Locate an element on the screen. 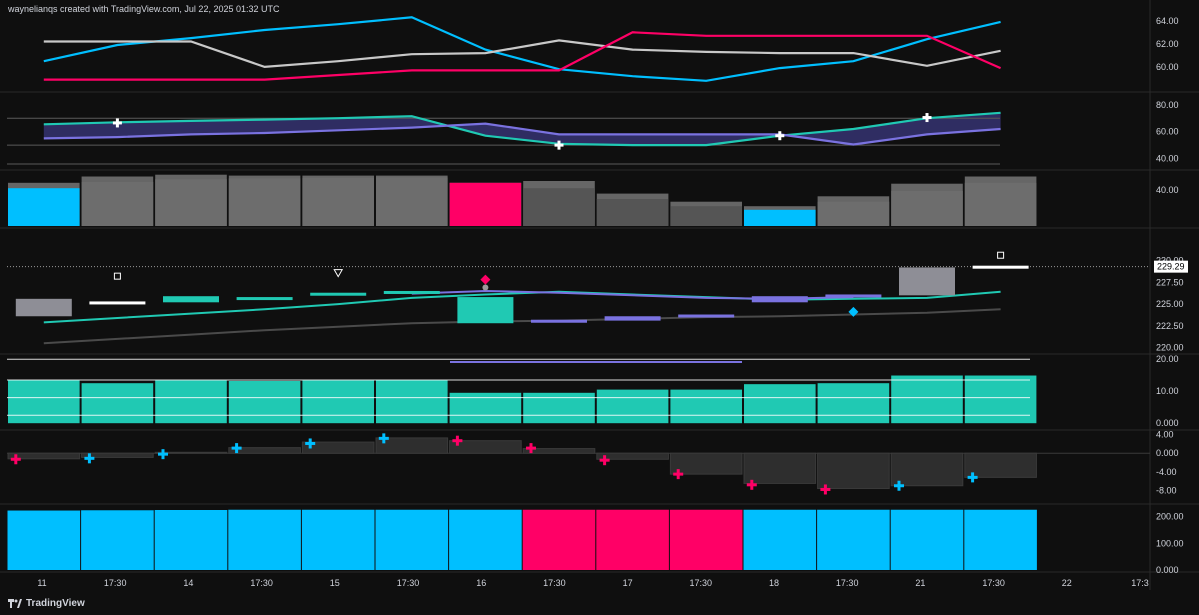  tradingview-wordmark: TradingView is located at coordinates (55, 603).